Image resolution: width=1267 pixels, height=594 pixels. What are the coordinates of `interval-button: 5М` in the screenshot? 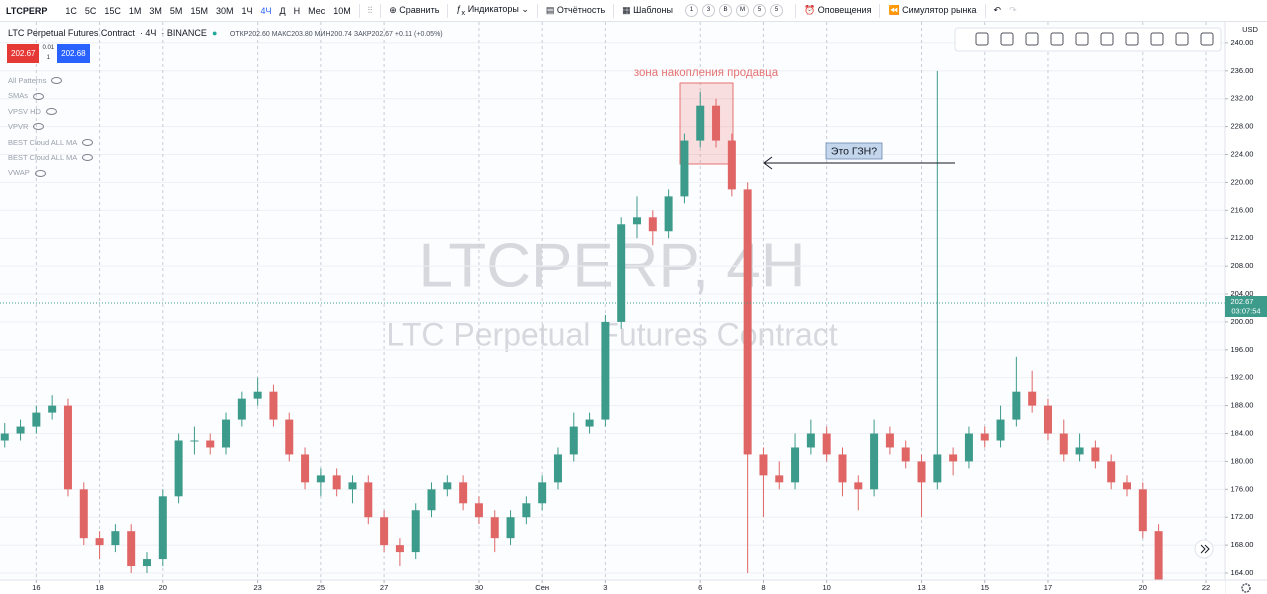 It's located at (176, 10).